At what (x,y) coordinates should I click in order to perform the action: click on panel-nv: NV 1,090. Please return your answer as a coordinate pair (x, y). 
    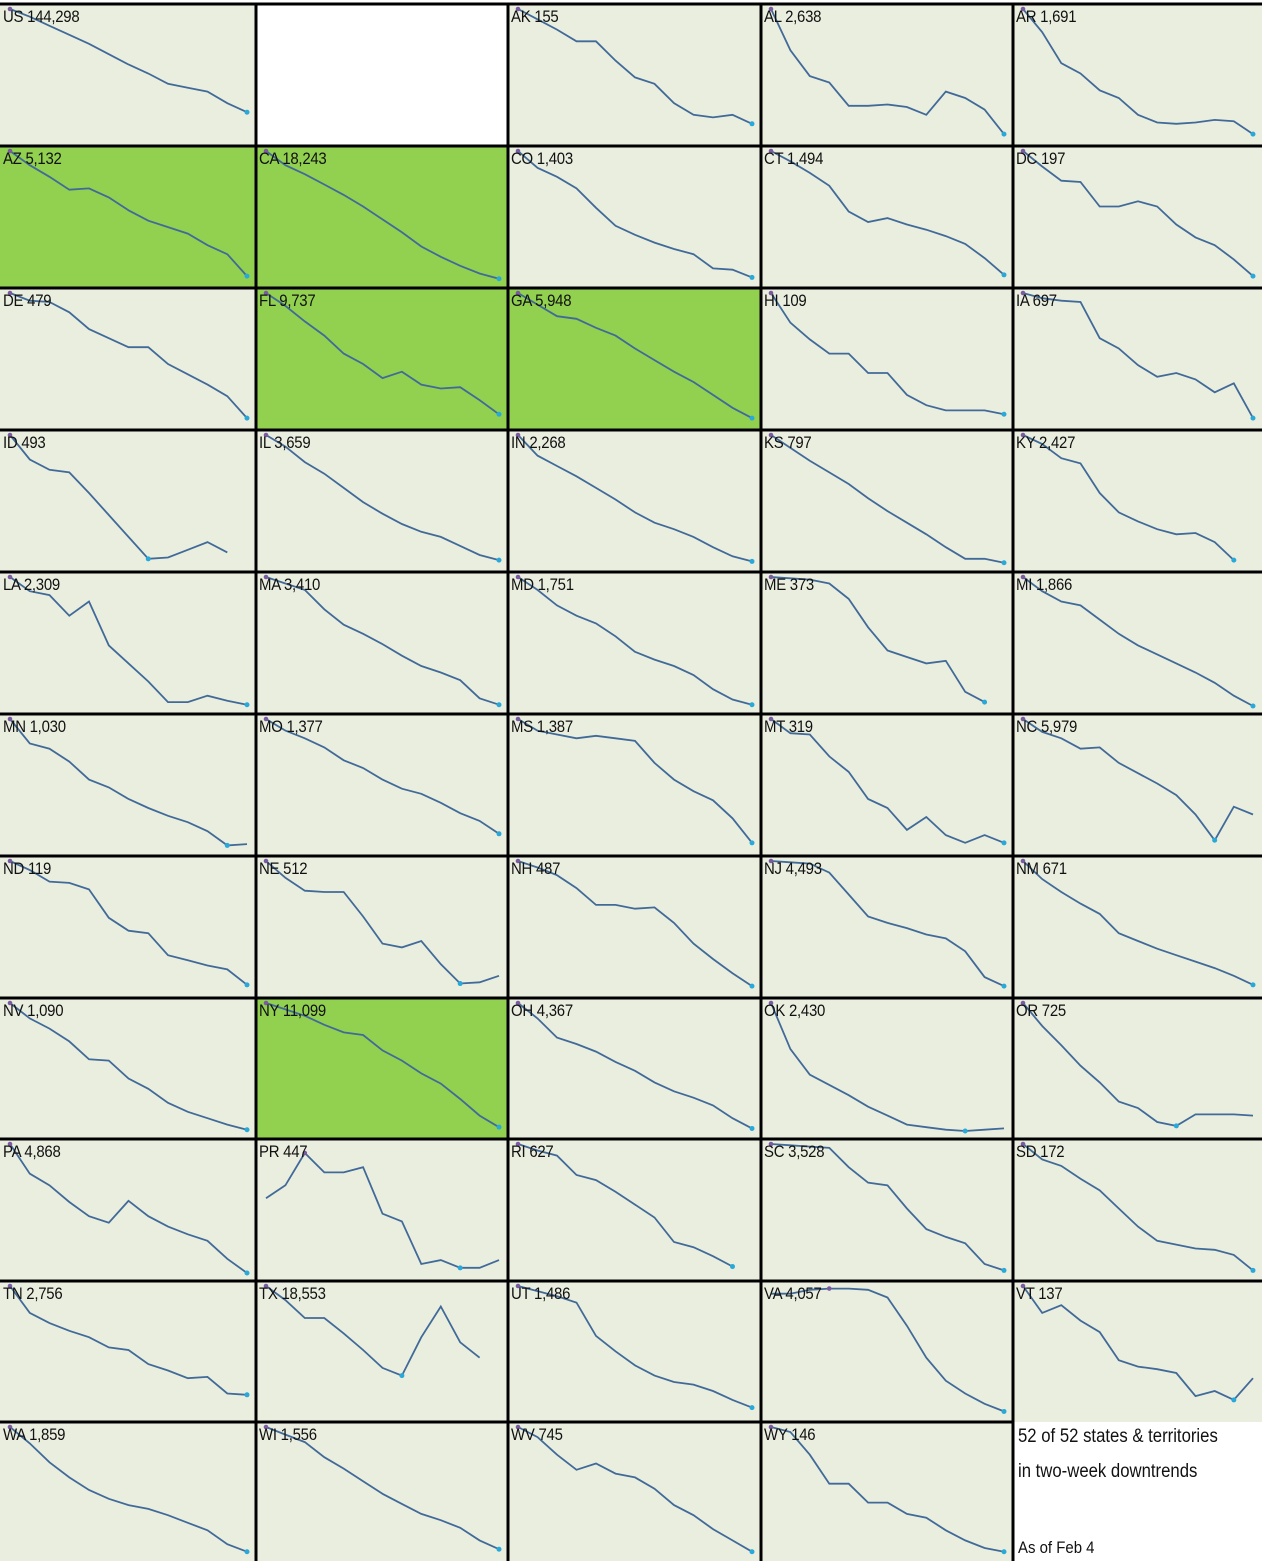
    Looking at the image, I should click on (128, 1068).